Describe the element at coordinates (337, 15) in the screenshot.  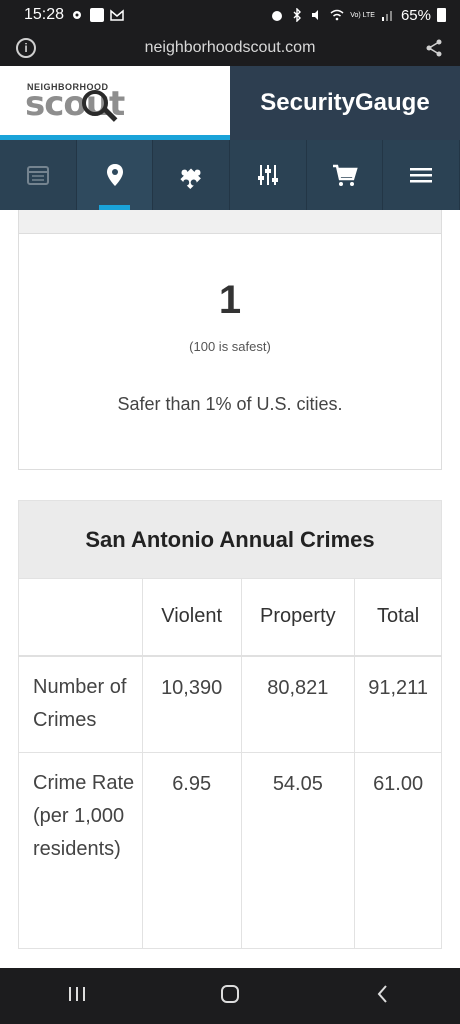
I see `wifi-icon` at that location.